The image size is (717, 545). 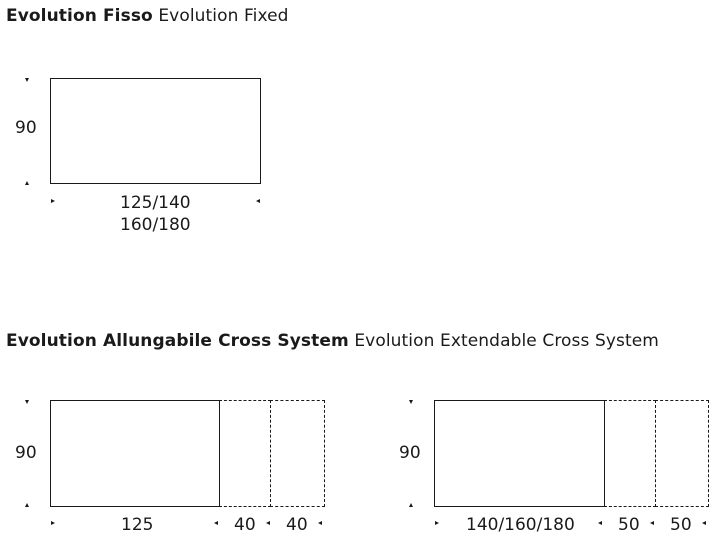 I want to click on extension-label-1: 50, so click(x=629, y=525).